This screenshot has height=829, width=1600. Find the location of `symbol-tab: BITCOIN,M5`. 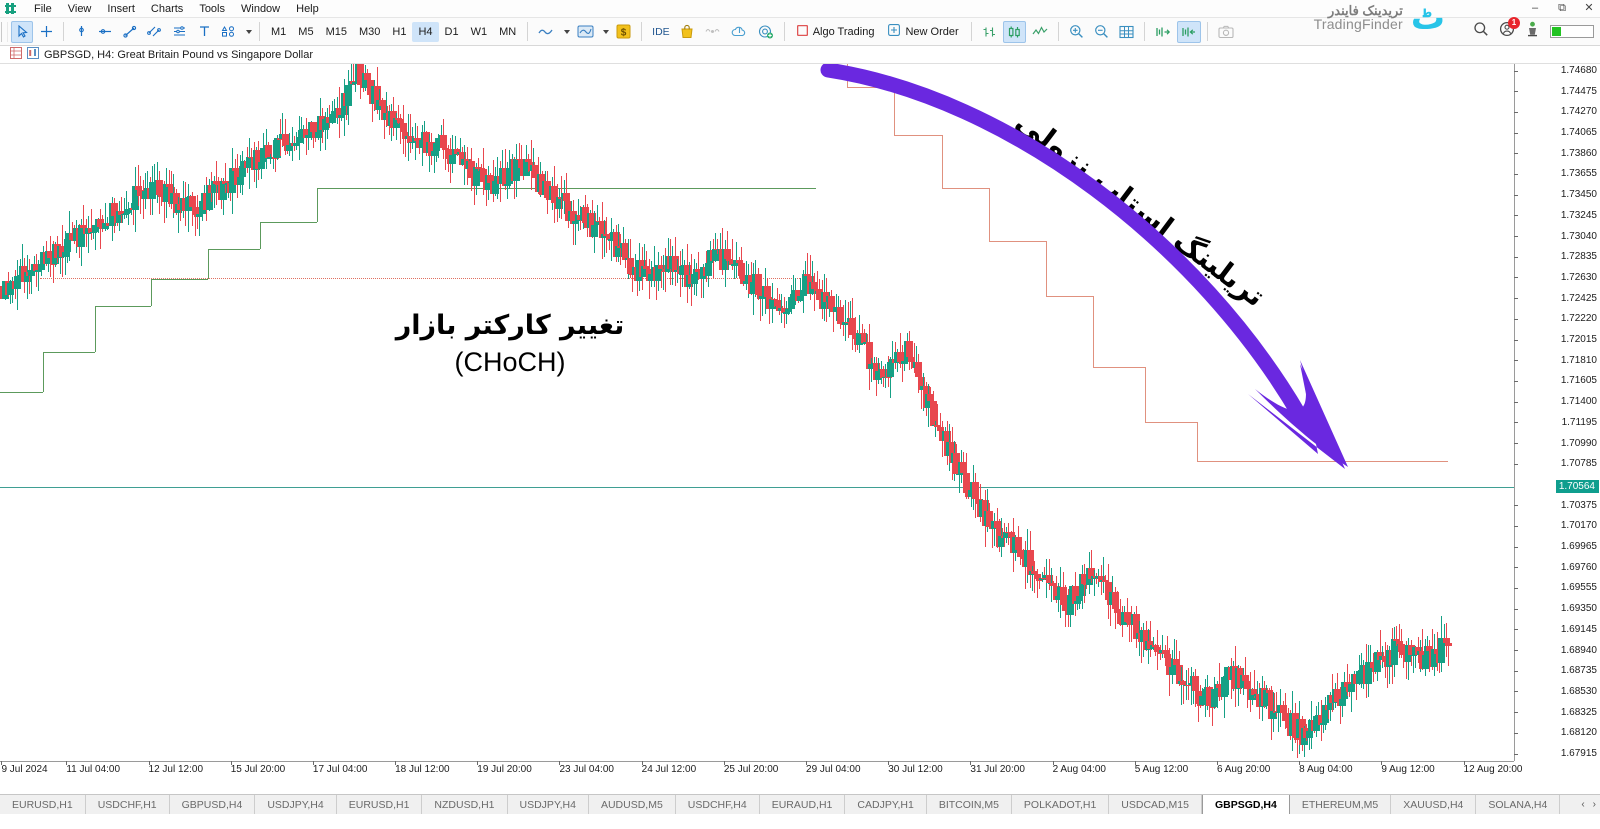

symbol-tab: BITCOIN,M5 is located at coordinates (969, 804).